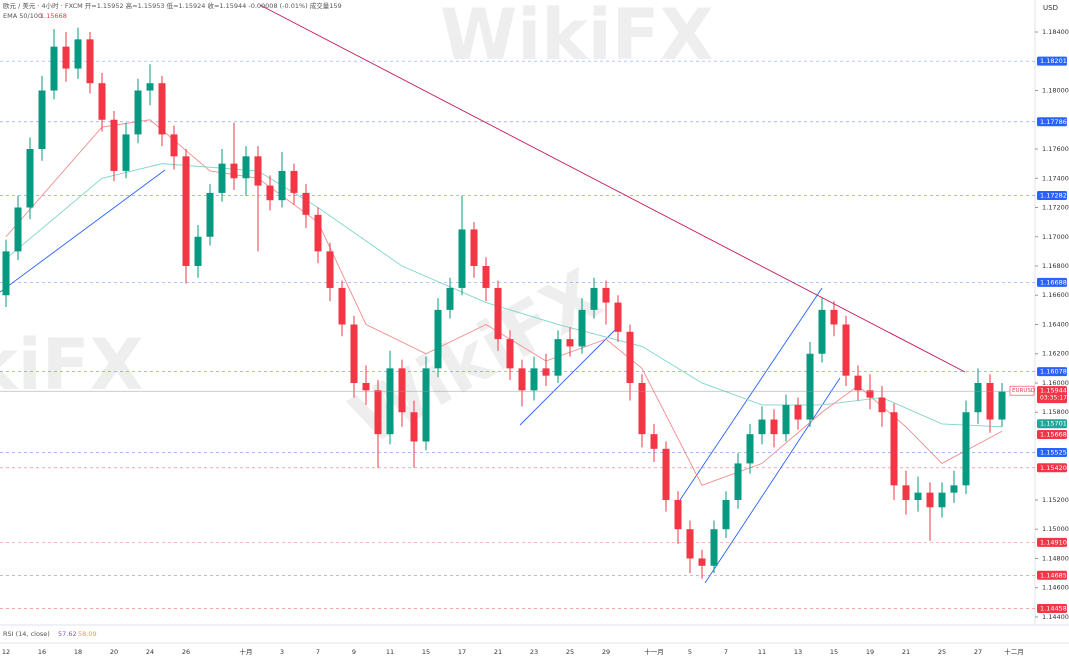  Describe the element at coordinates (690, 652) in the screenshot. I see `x-tick-label: 5` at that location.